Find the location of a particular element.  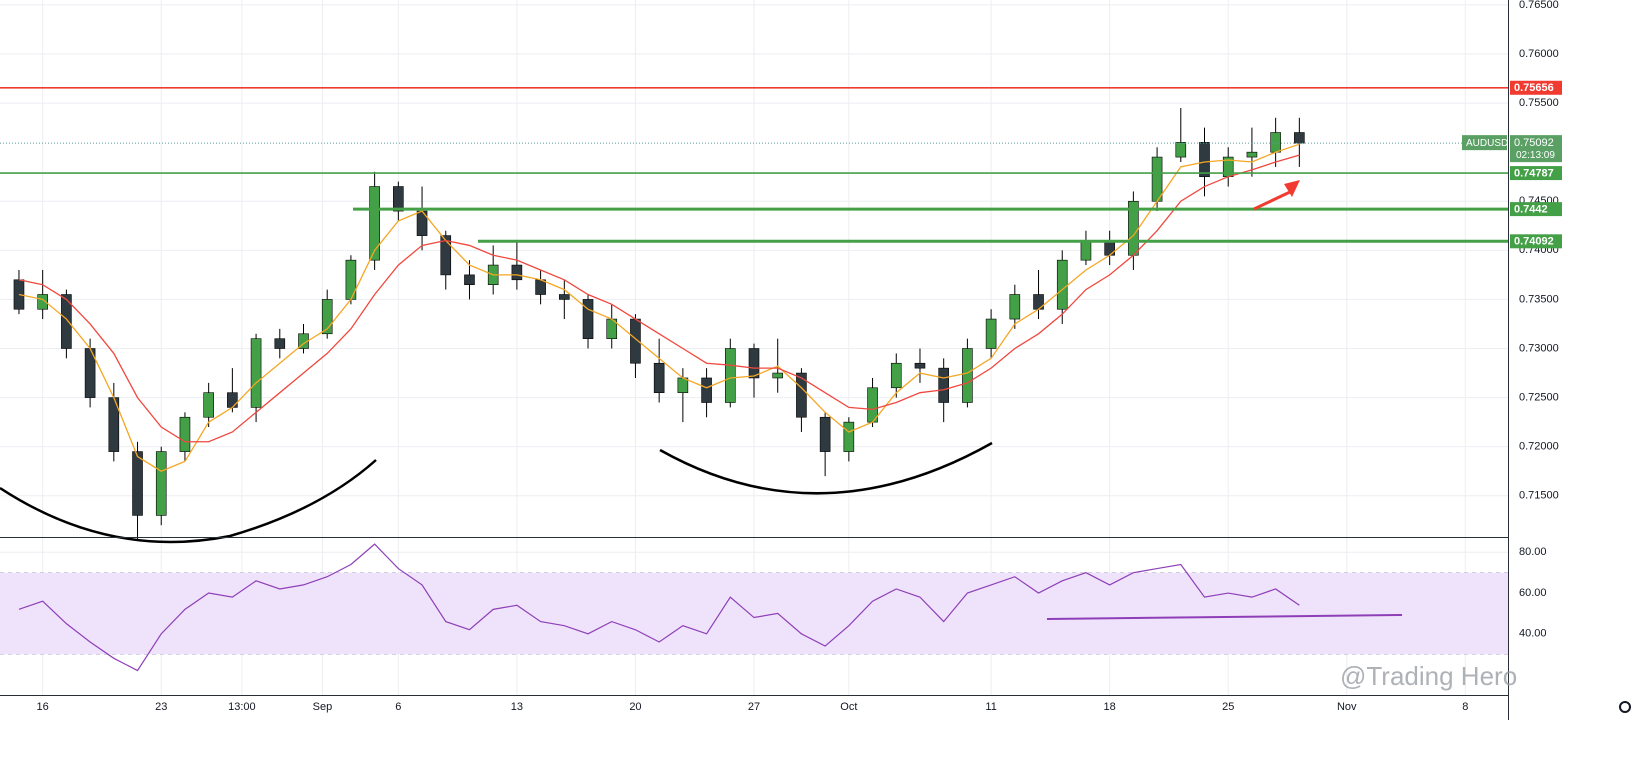

level-label: 0.7442 is located at coordinates (1531, 210).